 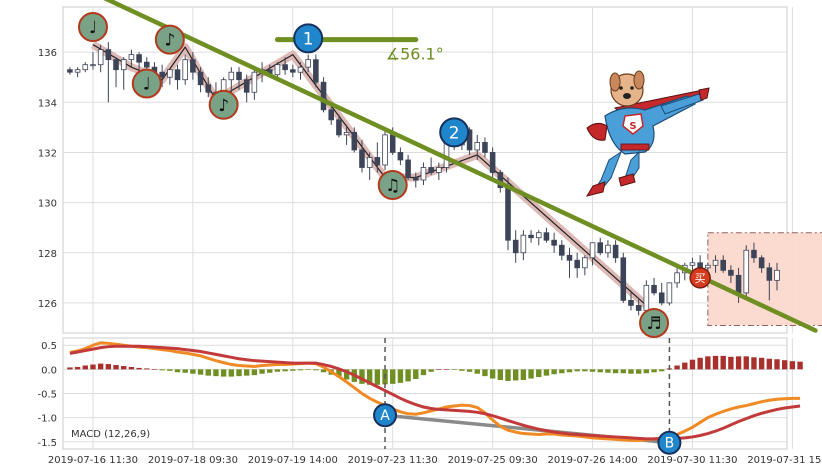 I want to click on music-note-badge, so click(x=654, y=322).